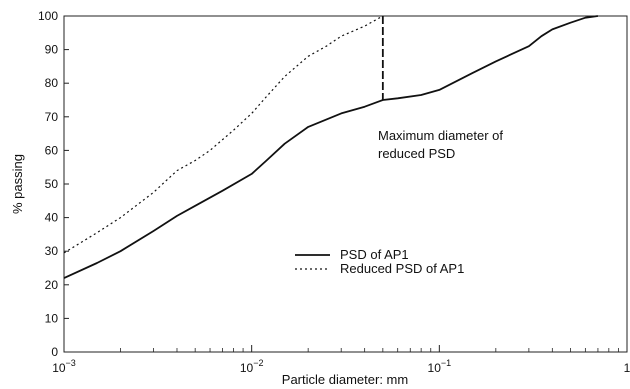  What do you see at coordinates (64, 366) in the screenshot?
I see `x-tick-label: 10⁻³` at bounding box center [64, 366].